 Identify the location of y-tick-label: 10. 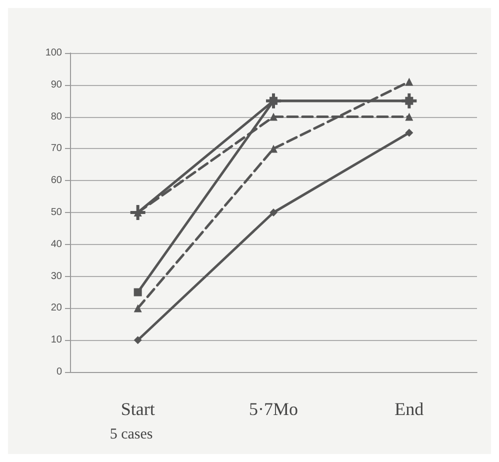
(56, 340).